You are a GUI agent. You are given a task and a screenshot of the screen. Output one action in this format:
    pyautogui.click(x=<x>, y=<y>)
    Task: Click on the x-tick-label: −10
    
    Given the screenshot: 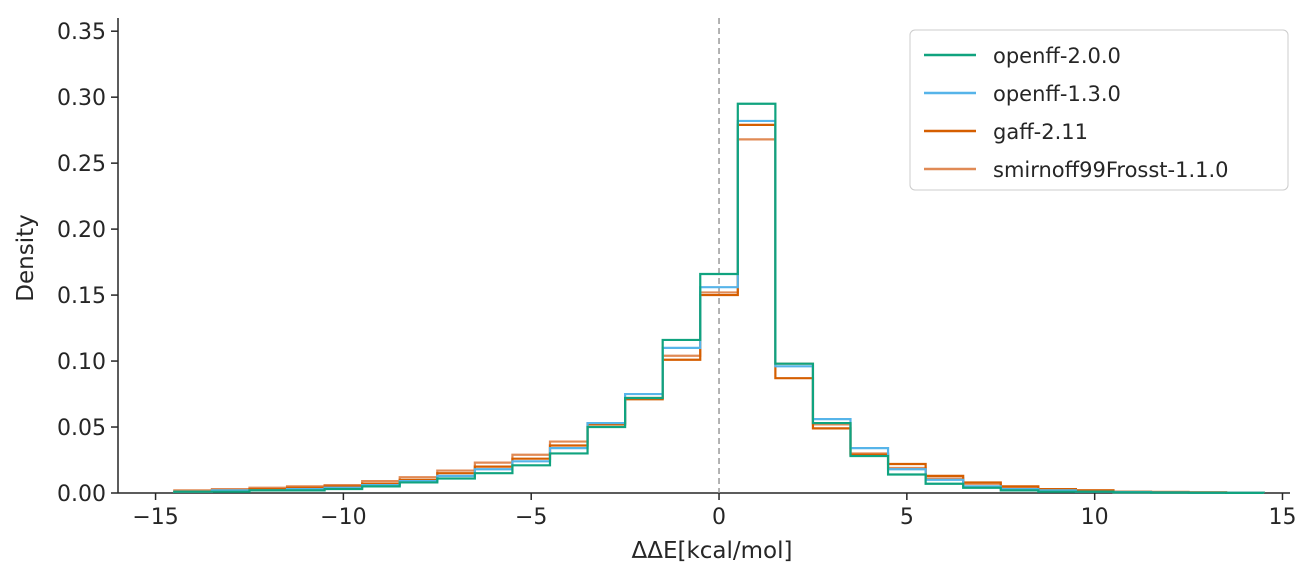 What is the action you would take?
    pyautogui.click(x=343, y=517)
    